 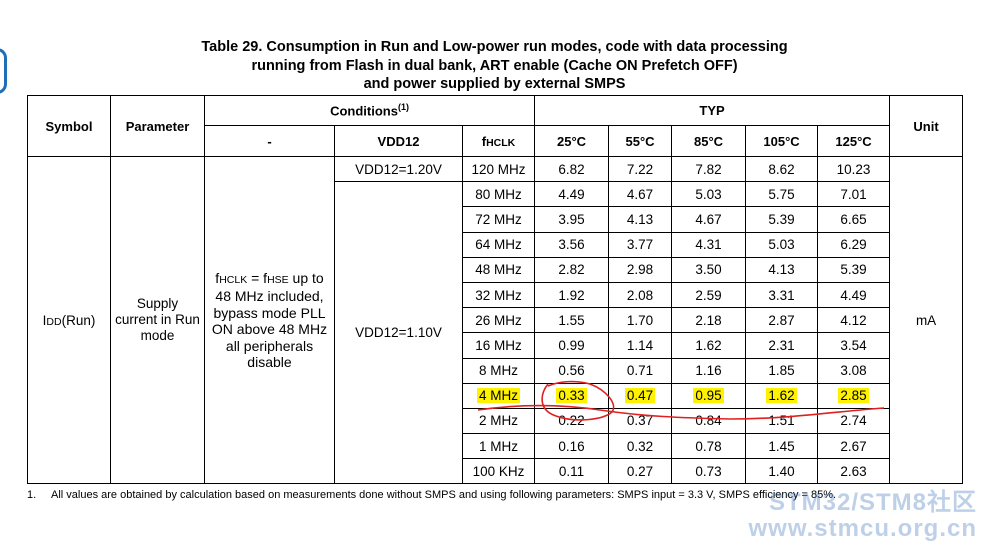 I want to click on value-cell: 2.67, so click(x=854, y=446).